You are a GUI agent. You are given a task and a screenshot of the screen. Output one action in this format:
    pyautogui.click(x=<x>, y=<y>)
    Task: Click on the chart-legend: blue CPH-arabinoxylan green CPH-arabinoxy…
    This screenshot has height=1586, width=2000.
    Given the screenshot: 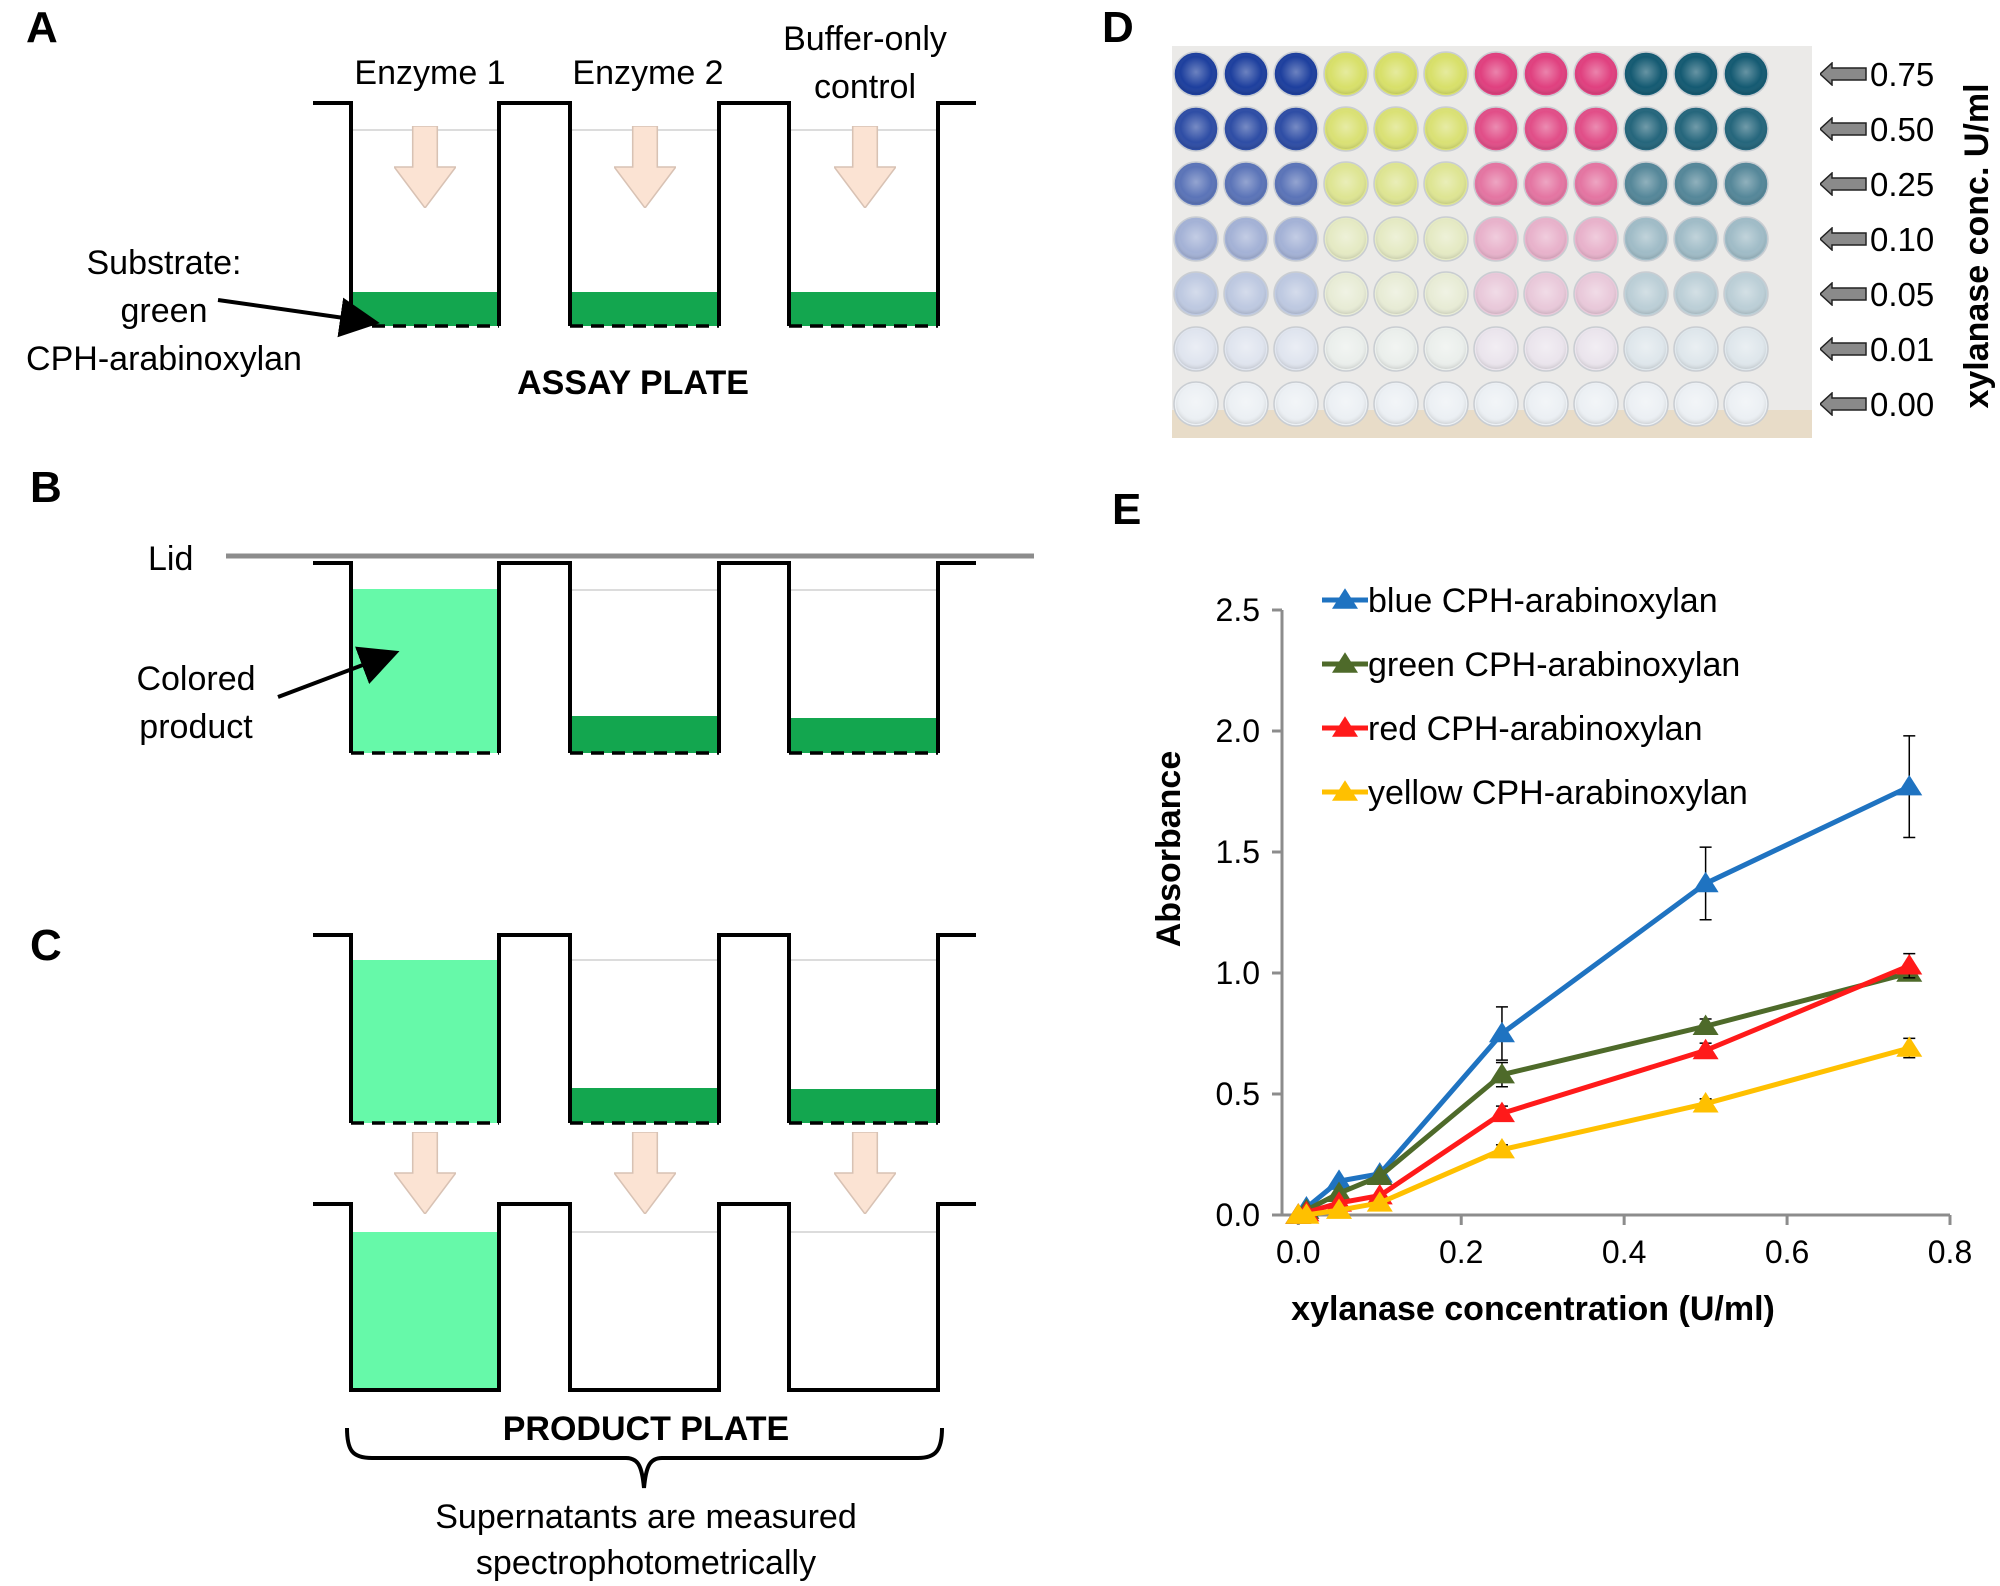 What is the action you would take?
    pyautogui.click(x=1535, y=697)
    